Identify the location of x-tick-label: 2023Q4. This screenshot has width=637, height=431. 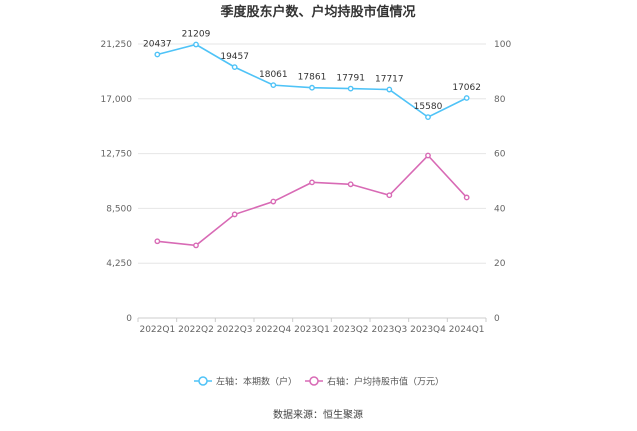
(428, 330).